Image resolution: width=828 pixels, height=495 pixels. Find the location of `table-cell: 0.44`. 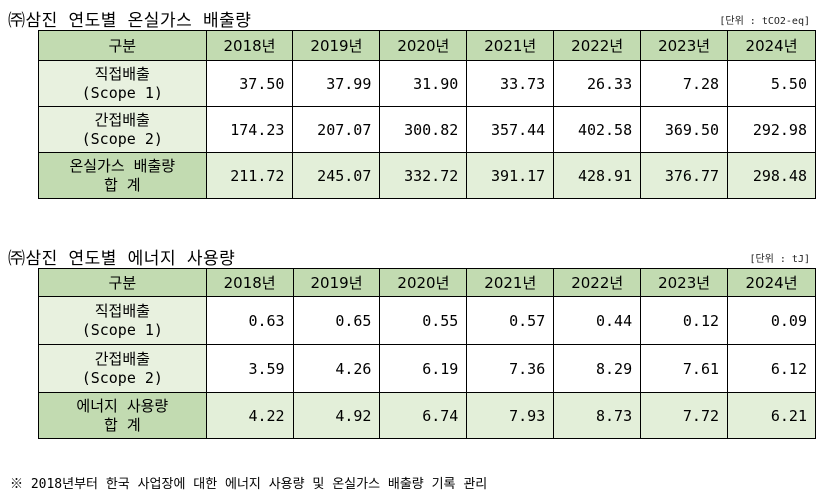

table-cell: 0.44 is located at coordinates (597, 320).